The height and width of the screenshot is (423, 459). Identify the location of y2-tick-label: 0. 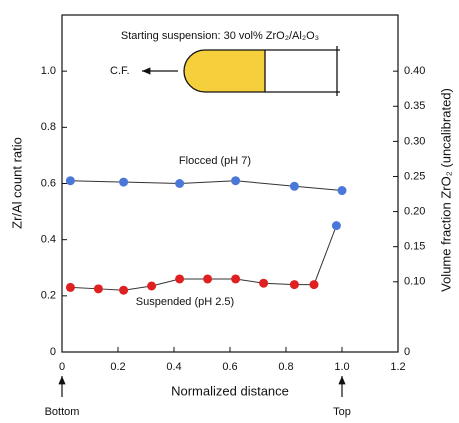
(407, 352).